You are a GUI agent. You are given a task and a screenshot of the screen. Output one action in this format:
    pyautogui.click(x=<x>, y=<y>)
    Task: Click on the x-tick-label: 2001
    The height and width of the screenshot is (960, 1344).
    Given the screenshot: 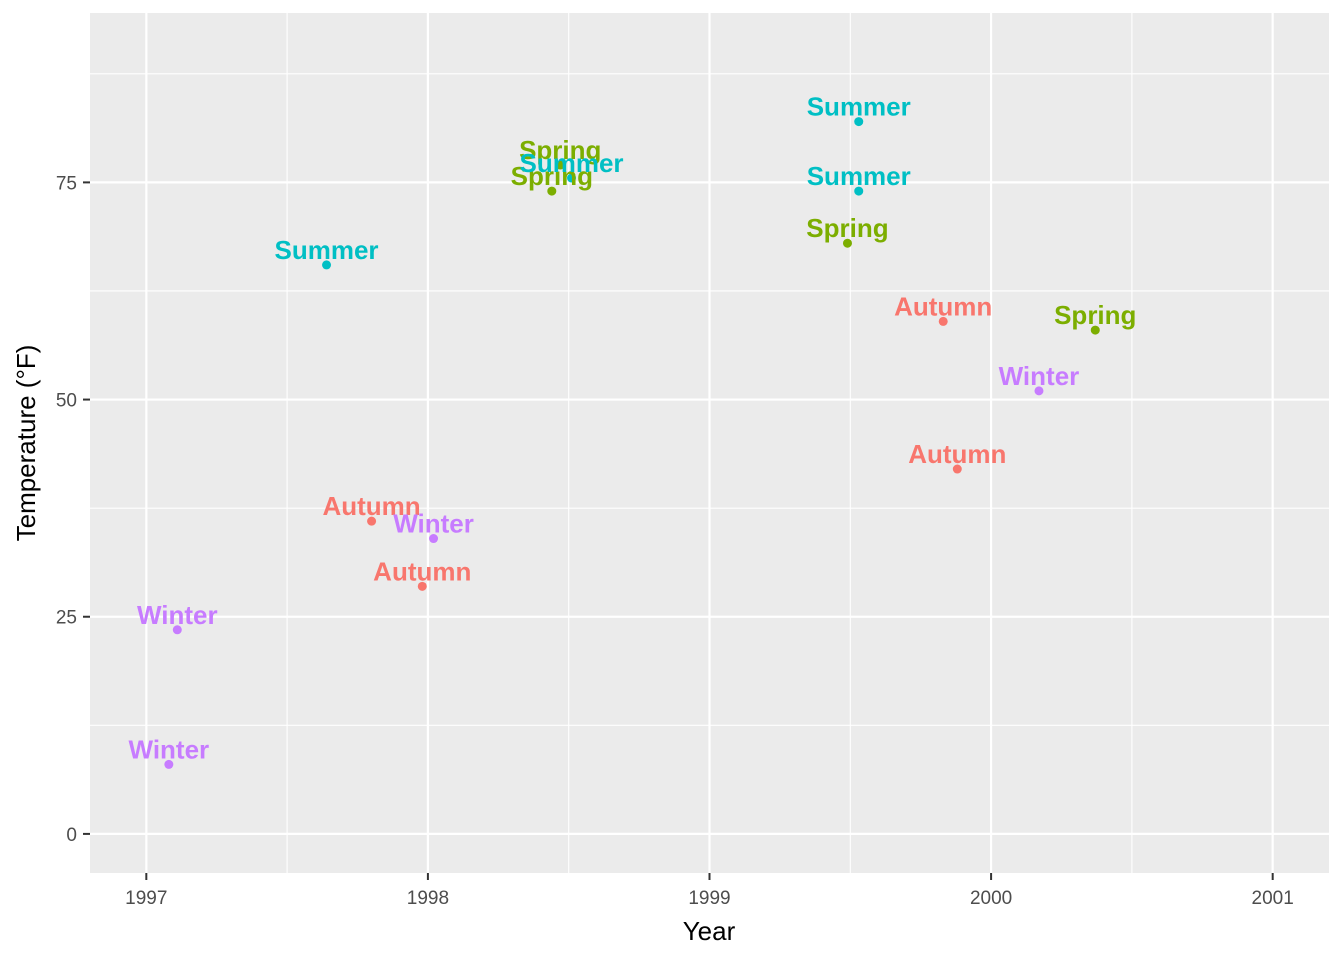 What is the action you would take?
    pyautogui.click(x=1273, y=898)
    